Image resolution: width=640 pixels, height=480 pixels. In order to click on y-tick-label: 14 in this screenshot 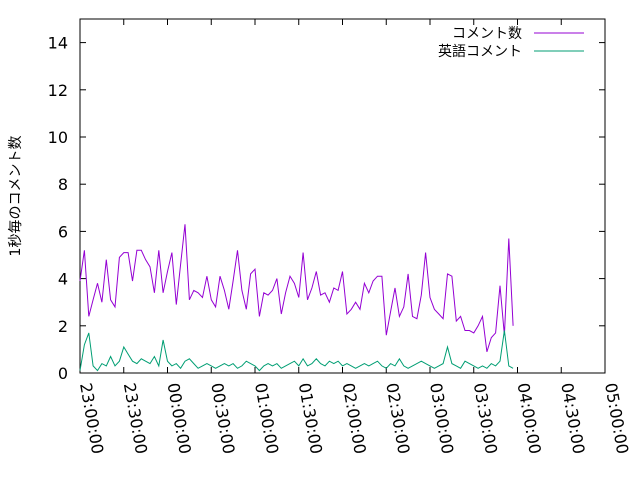, I will do `click(58, 43)`.